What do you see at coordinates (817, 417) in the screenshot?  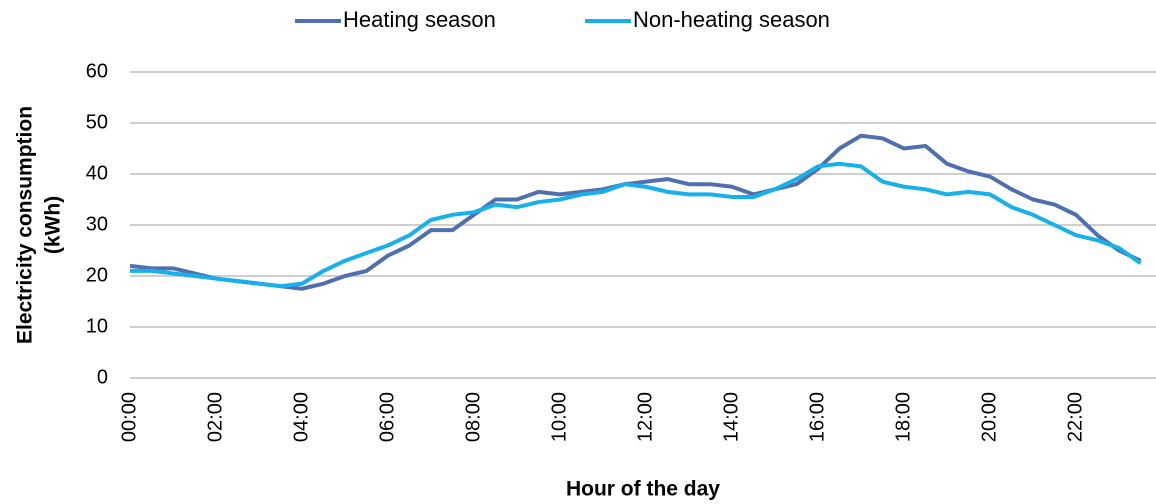 I see `x-tick-label: 16:00` at bounding box center [817, 417].